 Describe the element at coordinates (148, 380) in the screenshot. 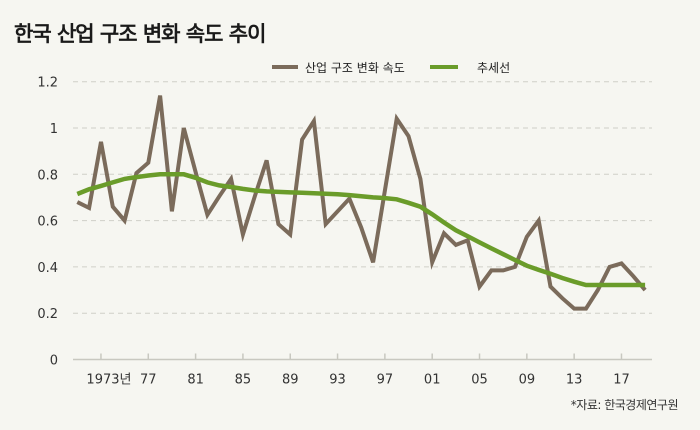

I see `x-tick-label: 77` at that location.